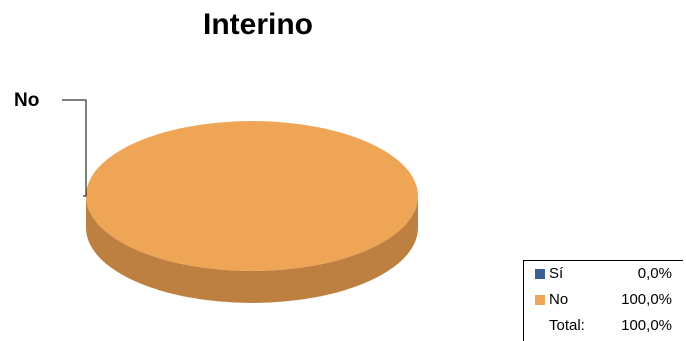 The height and width of the screenshot is (341, 686). Describe the element at coordinates (604, 274) in the screenshot. I see `legend-entry-si: Sí 0,0%` at that location.